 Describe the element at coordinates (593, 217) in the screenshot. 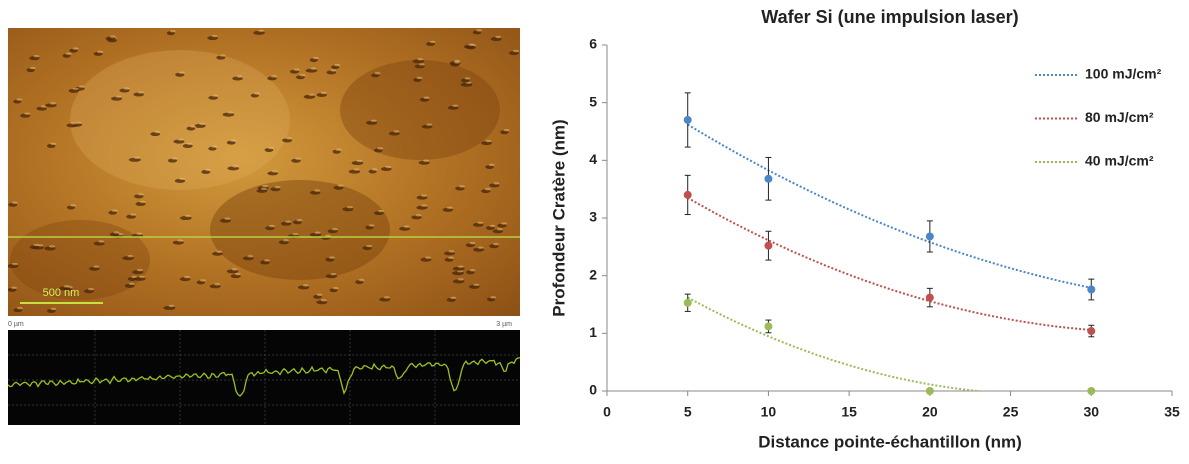

I see `y-tick-label: 3` at that location.